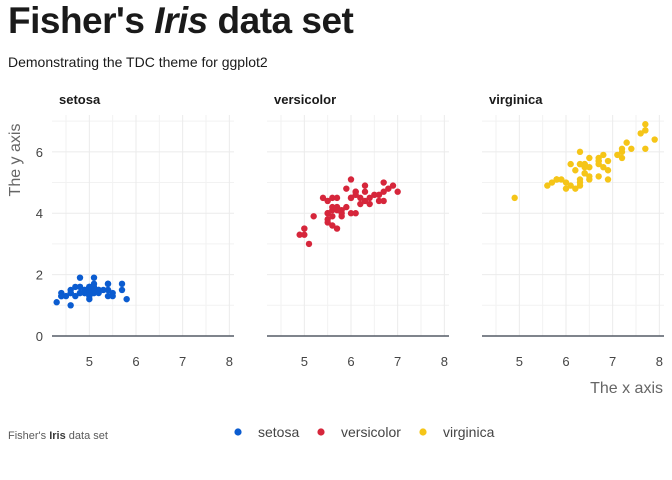 This screenshot has height=480, width=672. What do you see at coordinates (469, 432) in the screenshot?
I see `legend-label-virginica: virginica` at bounding box center [469, 432].